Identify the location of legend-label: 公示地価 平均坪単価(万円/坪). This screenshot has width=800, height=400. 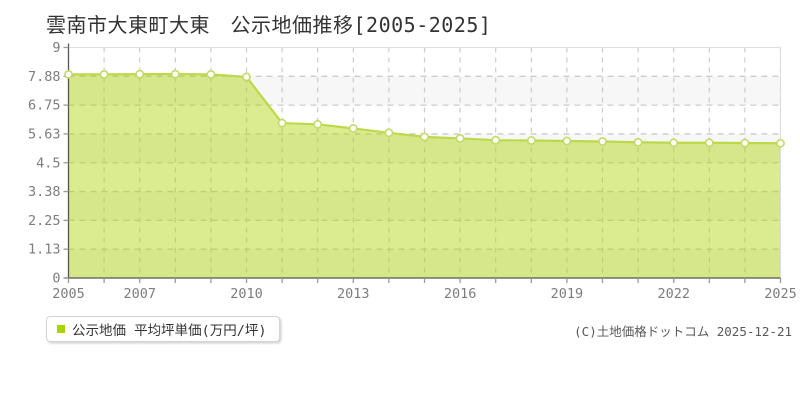
(169, 331).